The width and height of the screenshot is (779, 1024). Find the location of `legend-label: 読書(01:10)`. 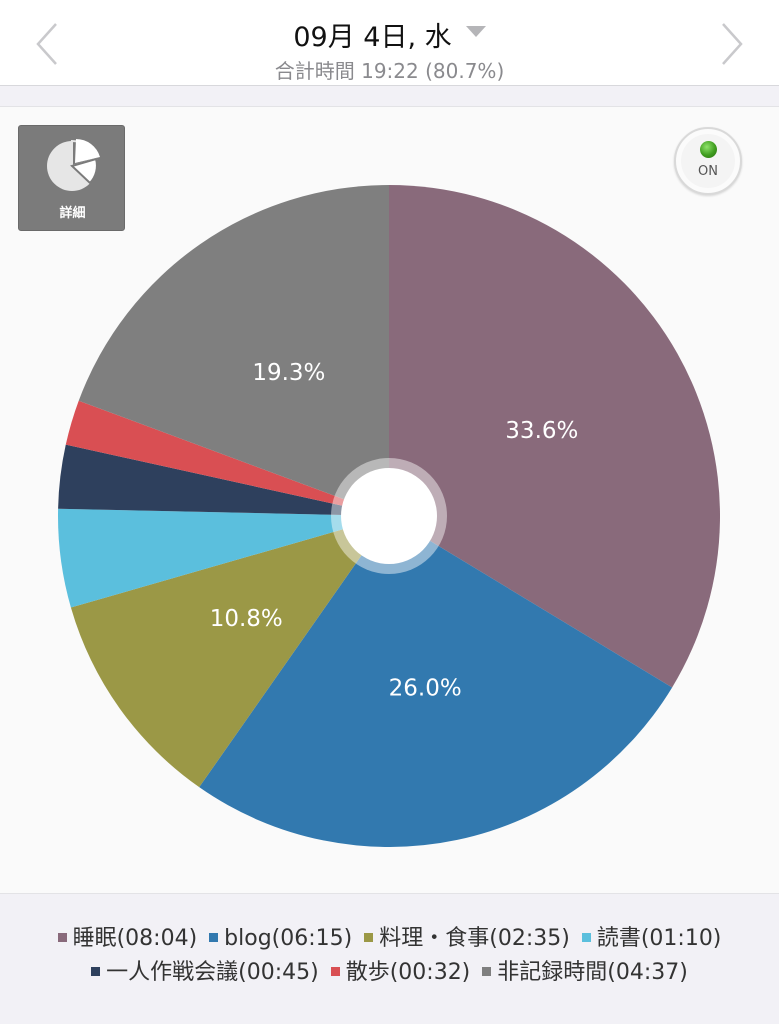

legend-label: 読書(01:10) is located at coordinates (659, 938).